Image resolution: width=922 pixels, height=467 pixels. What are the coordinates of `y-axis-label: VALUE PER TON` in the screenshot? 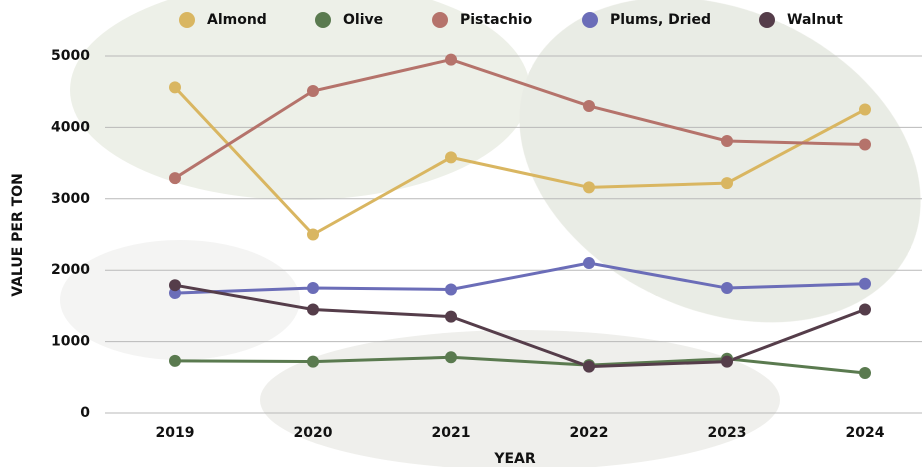 It's located at (18, 235).